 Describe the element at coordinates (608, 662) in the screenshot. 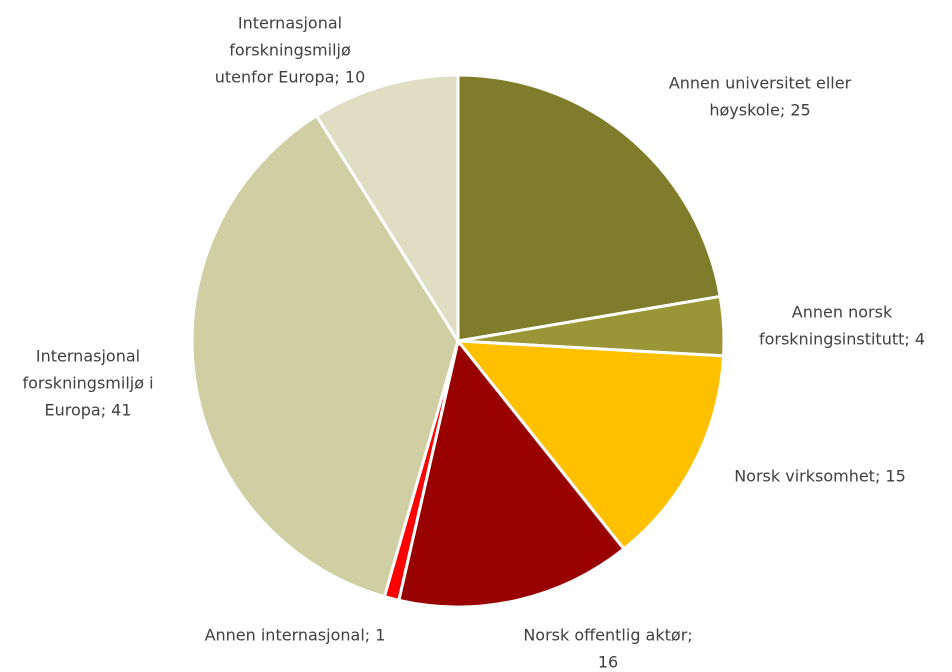

I see `slice-label: 16` at that location.